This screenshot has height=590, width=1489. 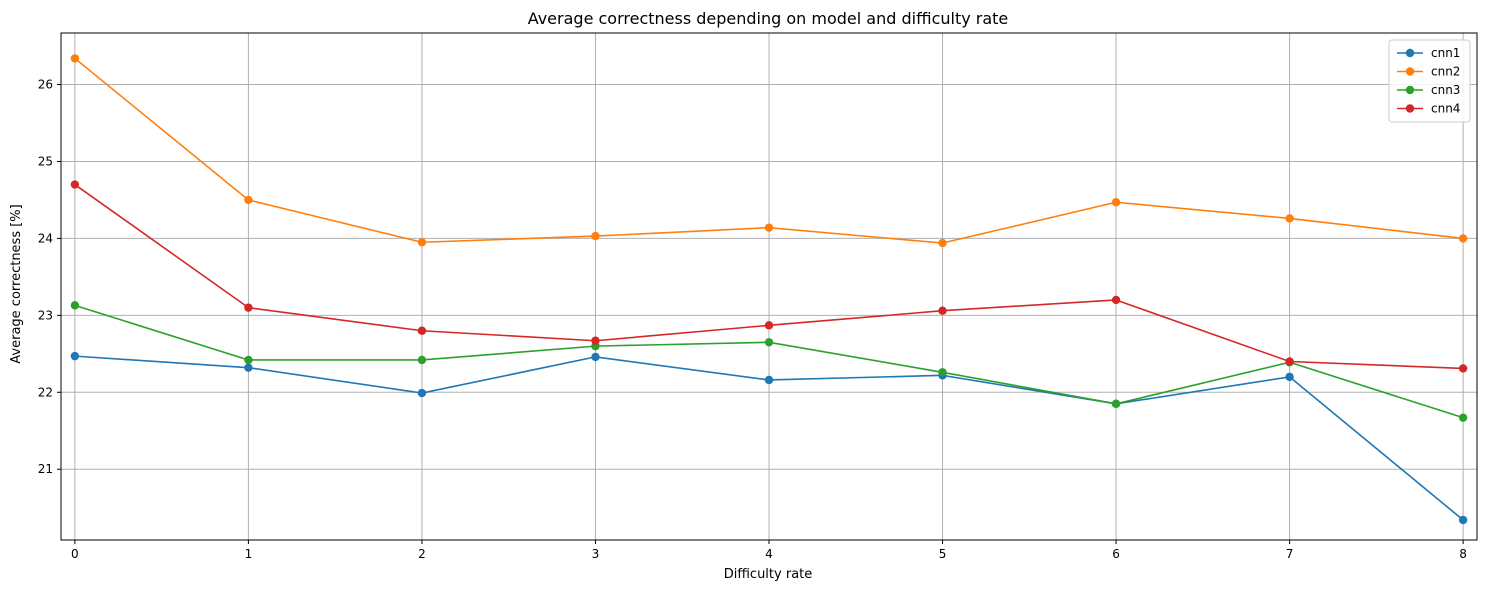 I want to click on x-tick-label: 3, so click(x=596, y=554).